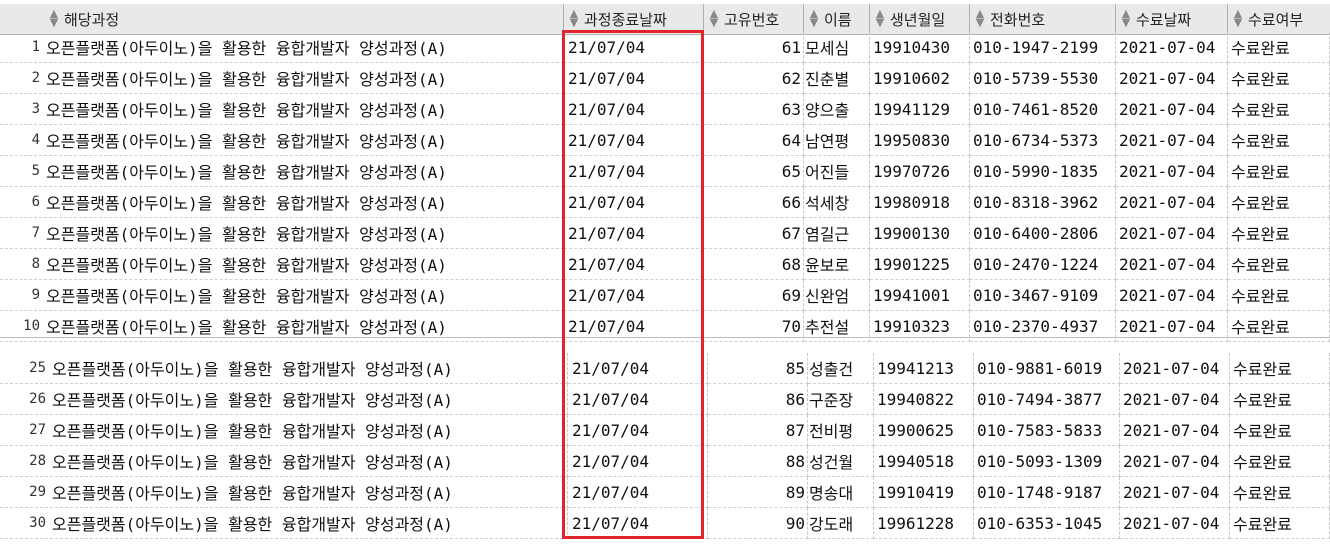 The image size is (1330, 550). Describe the element at coordinates (1043, 202) in the screenshot. I see `cell-phone: 010-8318-3962` at that location.